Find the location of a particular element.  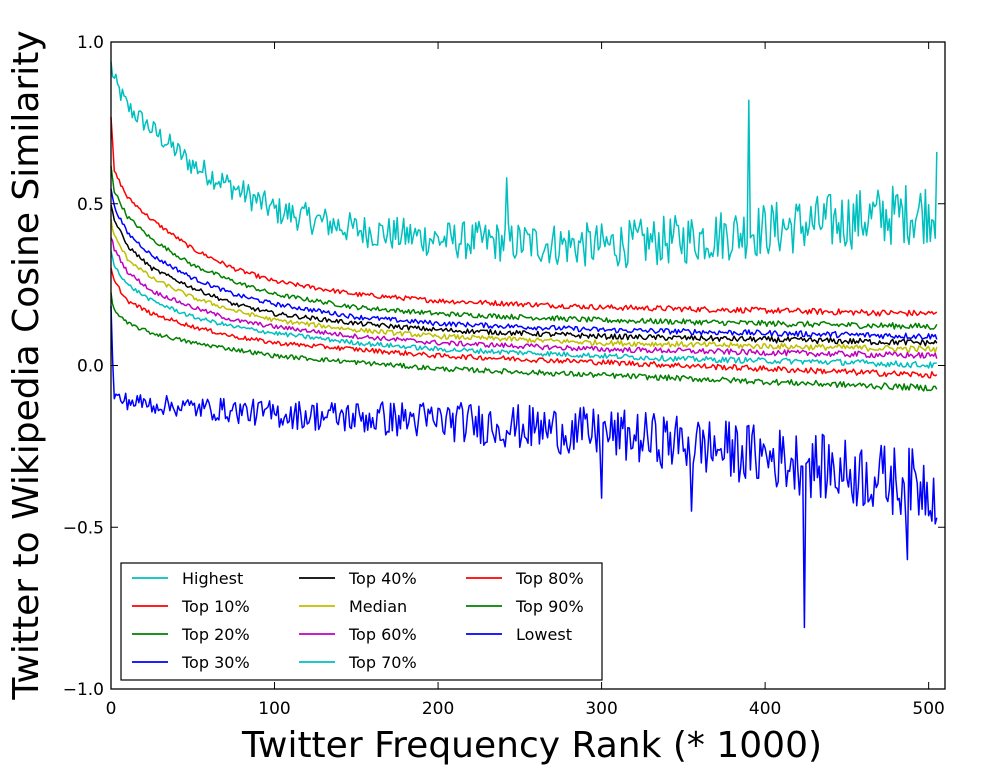

x-axis-label: Twitter Frequency Rank (* 1000) is located at coordinates (531, 745).